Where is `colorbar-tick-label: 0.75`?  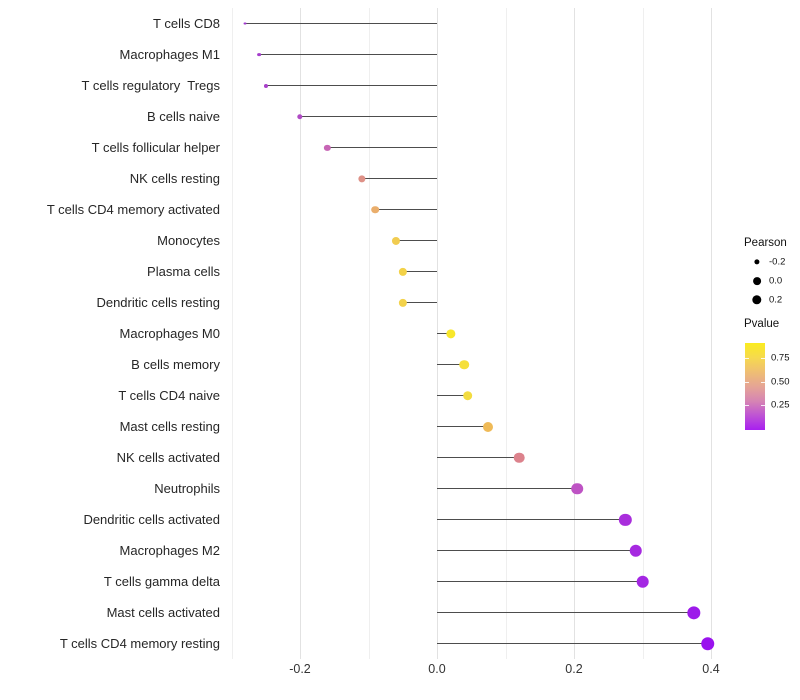 colorbar-tick-label: 0.75 is located at coordinates (780, 358).